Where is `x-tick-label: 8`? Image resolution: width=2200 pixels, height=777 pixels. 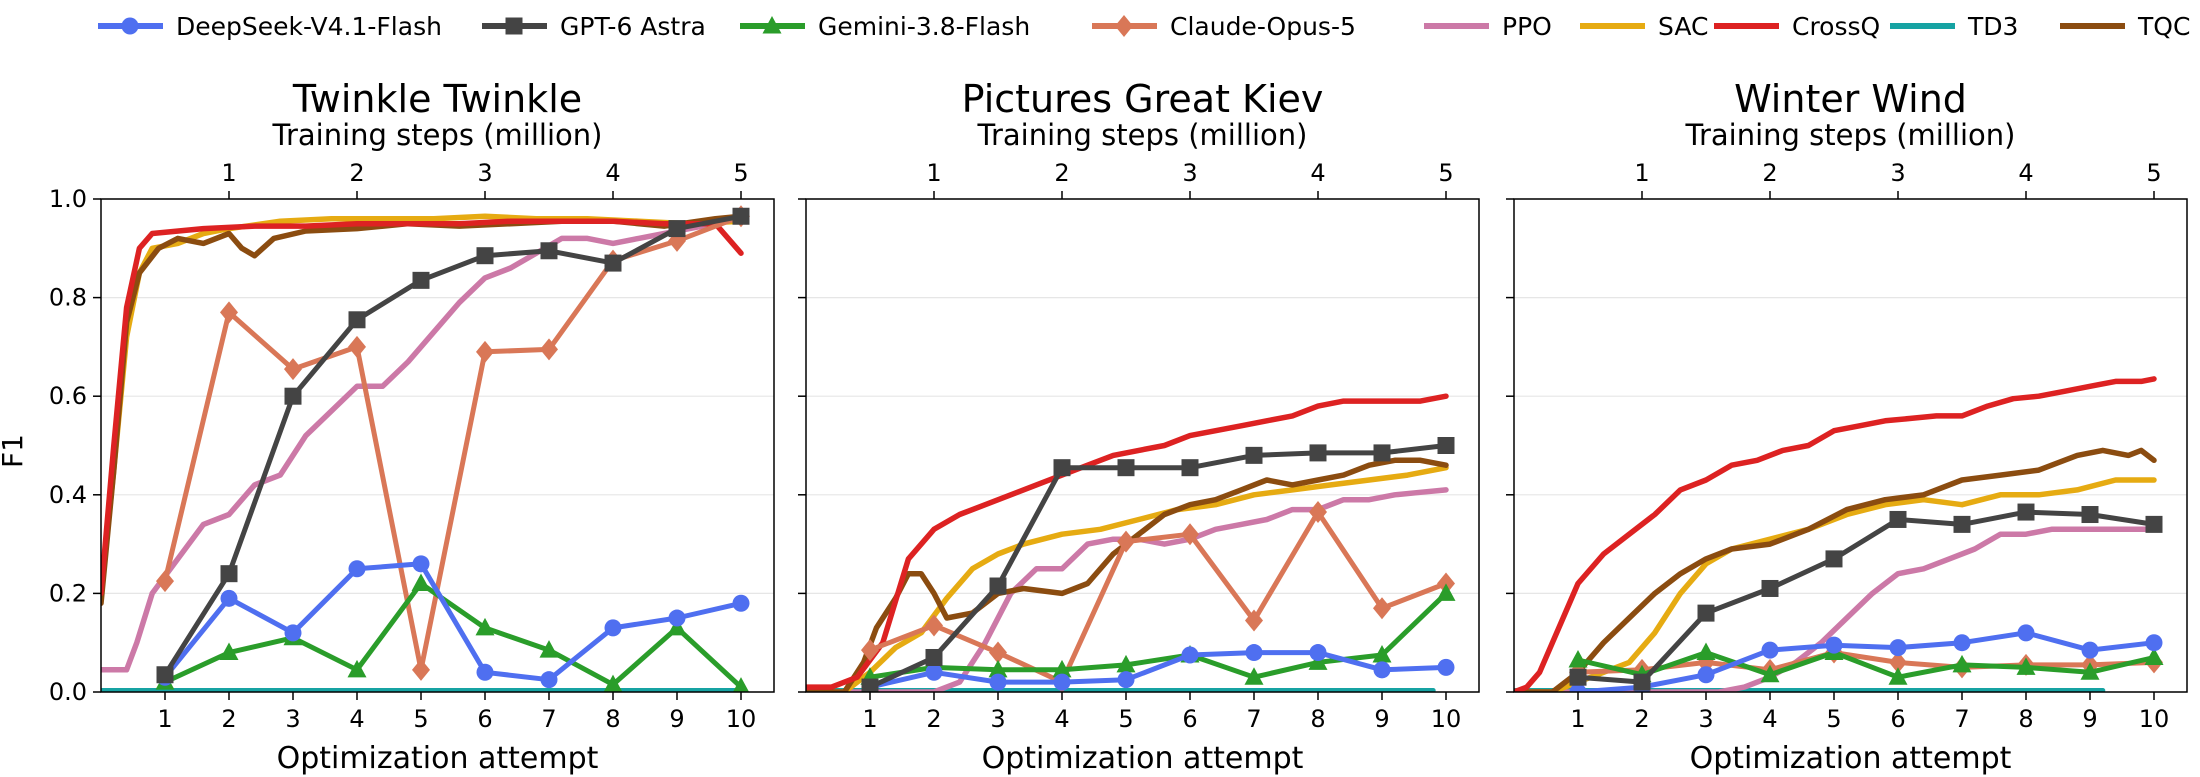 x-tick-label: 8 is located at coordinates (2025, 719).